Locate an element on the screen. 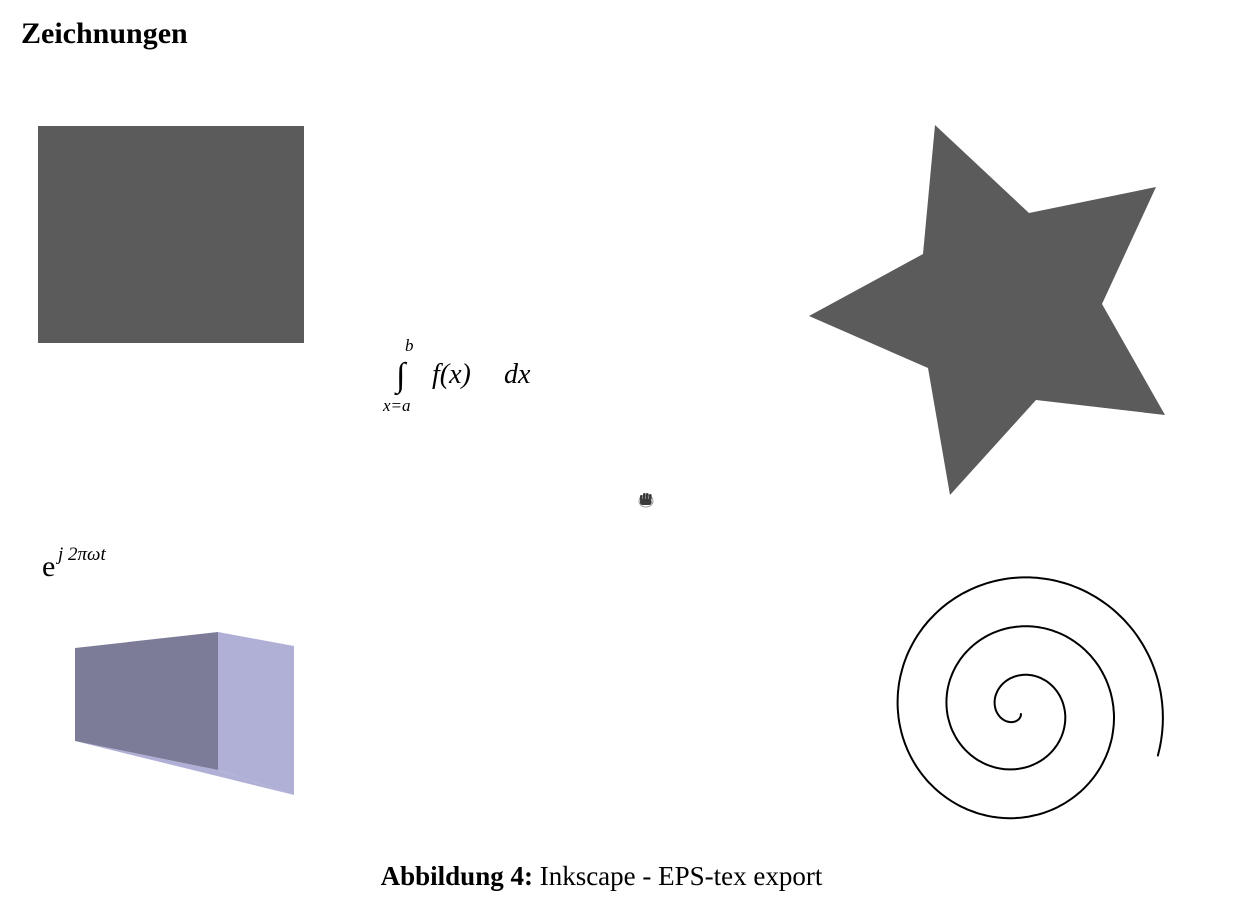  integral-formula: b ∫ x=a f(x) dx is located at coordinates (456, 375).